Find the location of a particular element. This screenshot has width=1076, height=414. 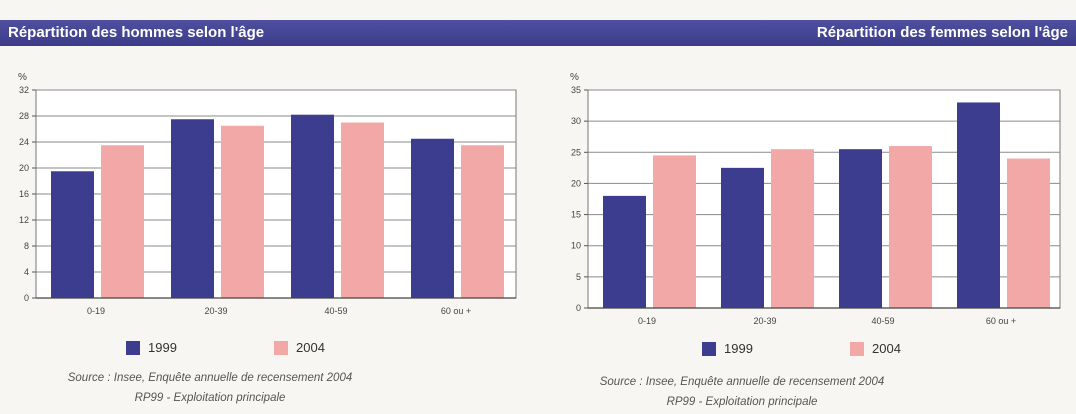

men-y-tick-label: 0 is located at coordinates (26, 298).